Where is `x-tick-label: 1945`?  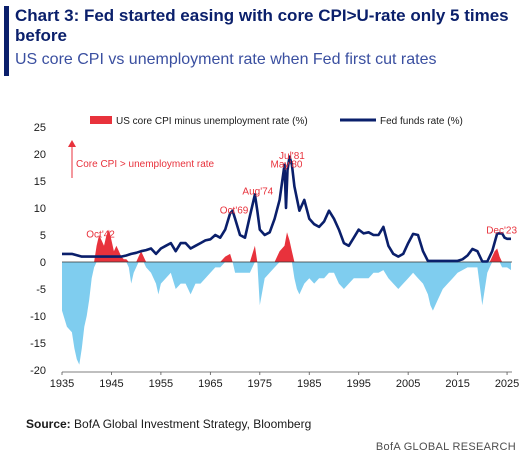 x-tick-label: 1945 is located at coordinates (111, 384).